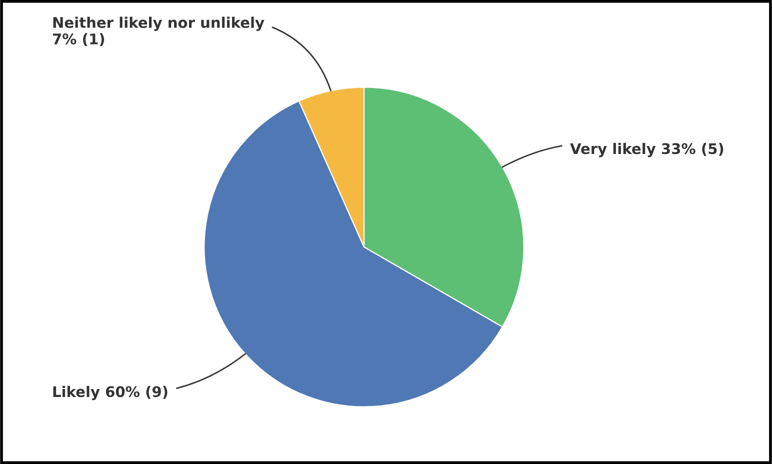  Describe the element at coordinates (78, 39) in the screenshot. I see `data-label: 7% (1)` at that location.